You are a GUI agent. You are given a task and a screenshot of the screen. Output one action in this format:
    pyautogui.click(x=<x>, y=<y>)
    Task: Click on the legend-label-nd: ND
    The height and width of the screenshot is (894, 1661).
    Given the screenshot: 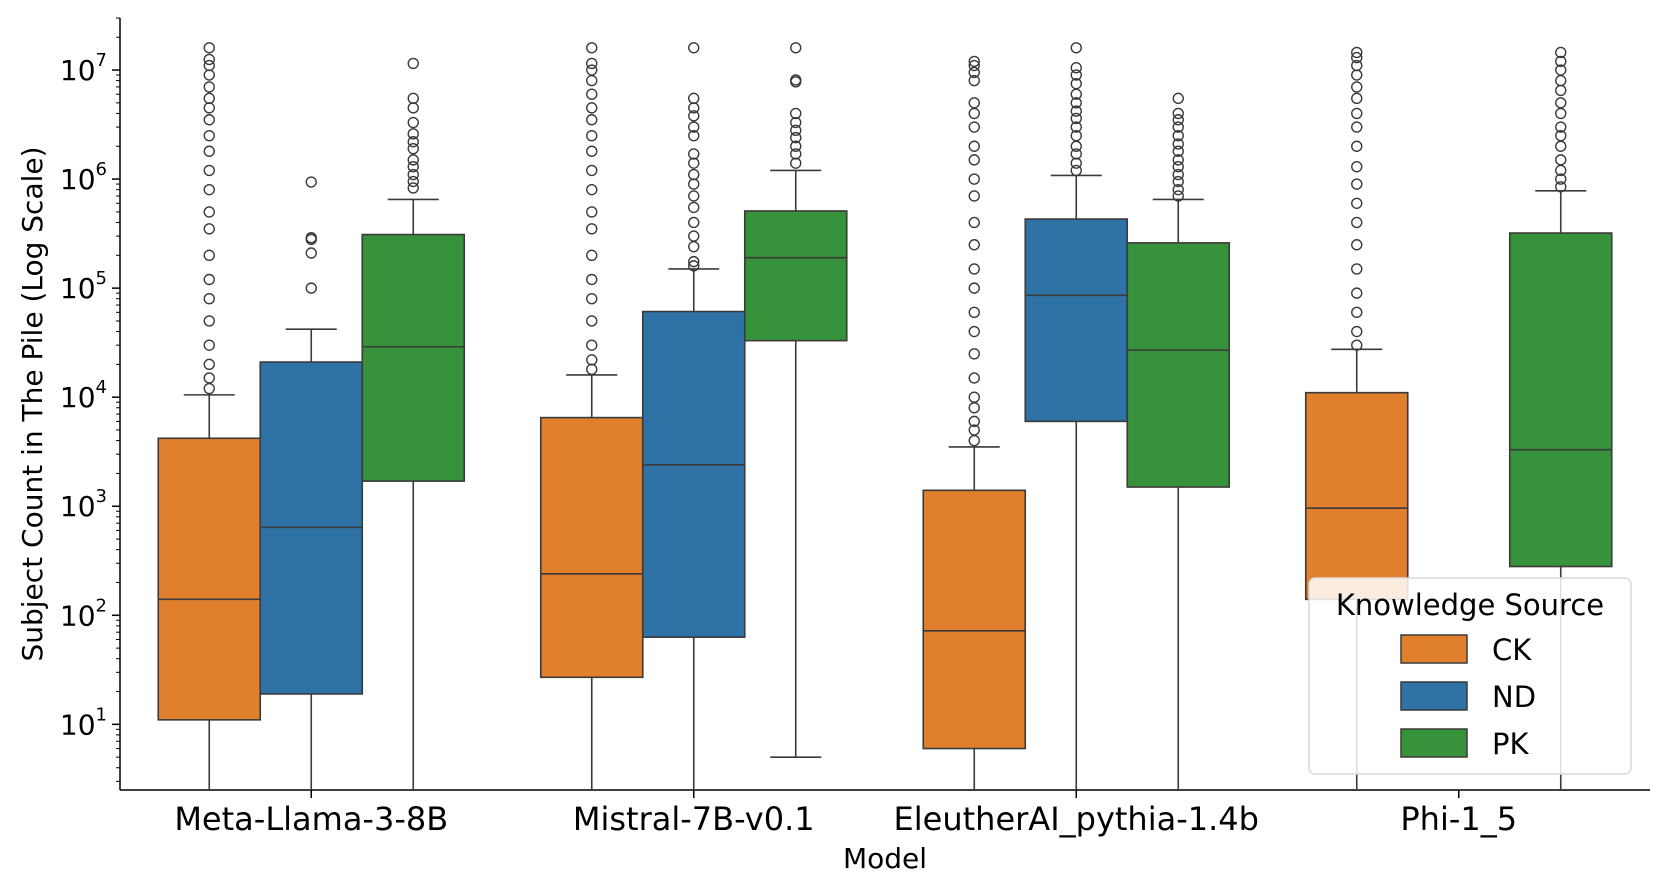 What is the action you would take?
    pyautogui.click(x=1514, y=697)
    